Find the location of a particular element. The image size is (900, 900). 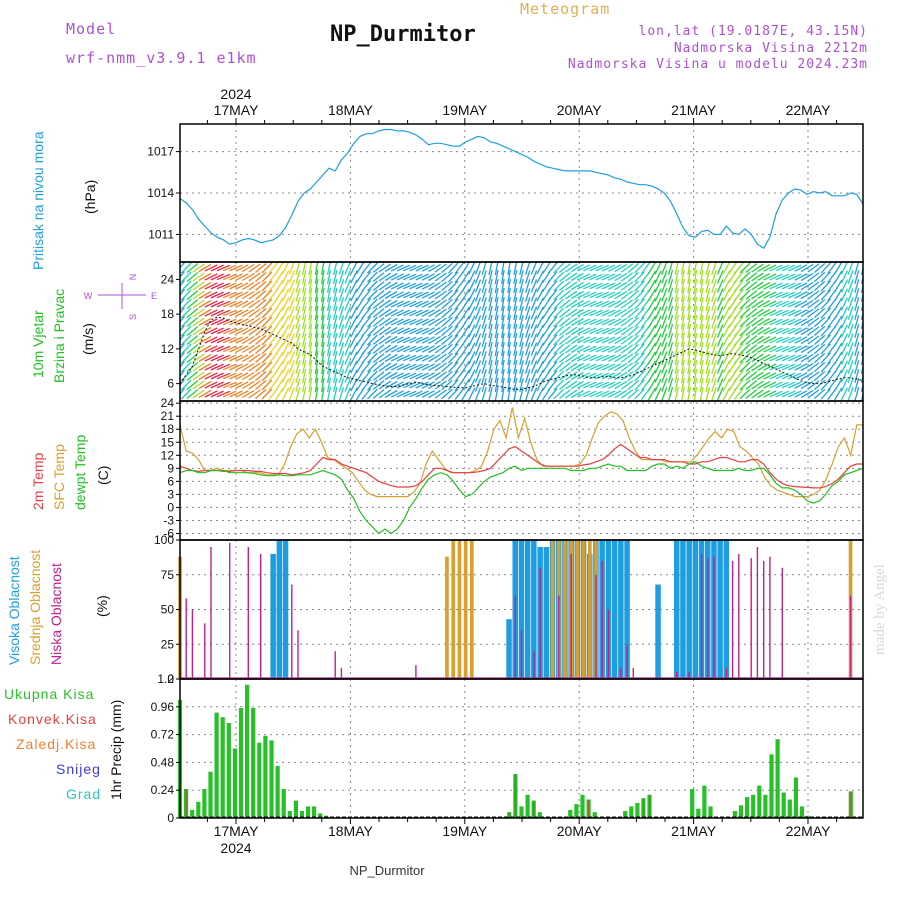

cloud-tick-label: 100 is located at coordinates (164, 540).